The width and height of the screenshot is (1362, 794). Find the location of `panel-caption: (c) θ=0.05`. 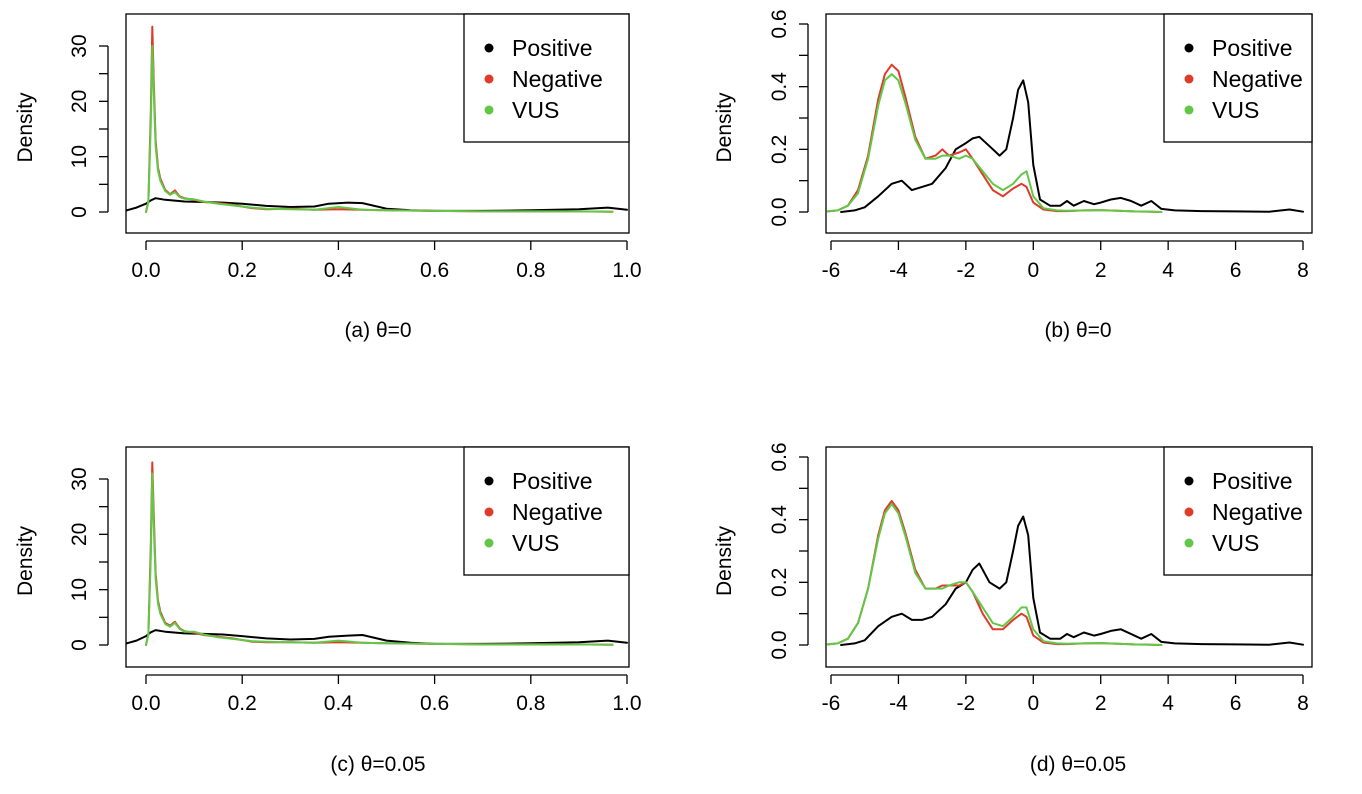

panel-caption: (c) θ=0.05 is located at coordinates (377, 764).